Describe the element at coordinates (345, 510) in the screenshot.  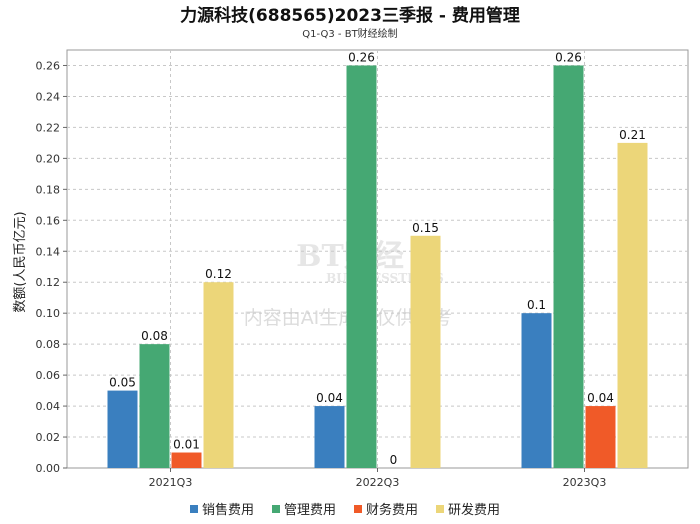
I see `legend: 销售费用 管理费用 财务费用 研发费用` at that location.